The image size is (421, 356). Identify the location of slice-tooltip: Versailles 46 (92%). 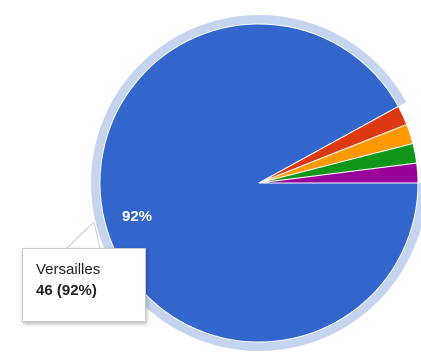
(84, 285).